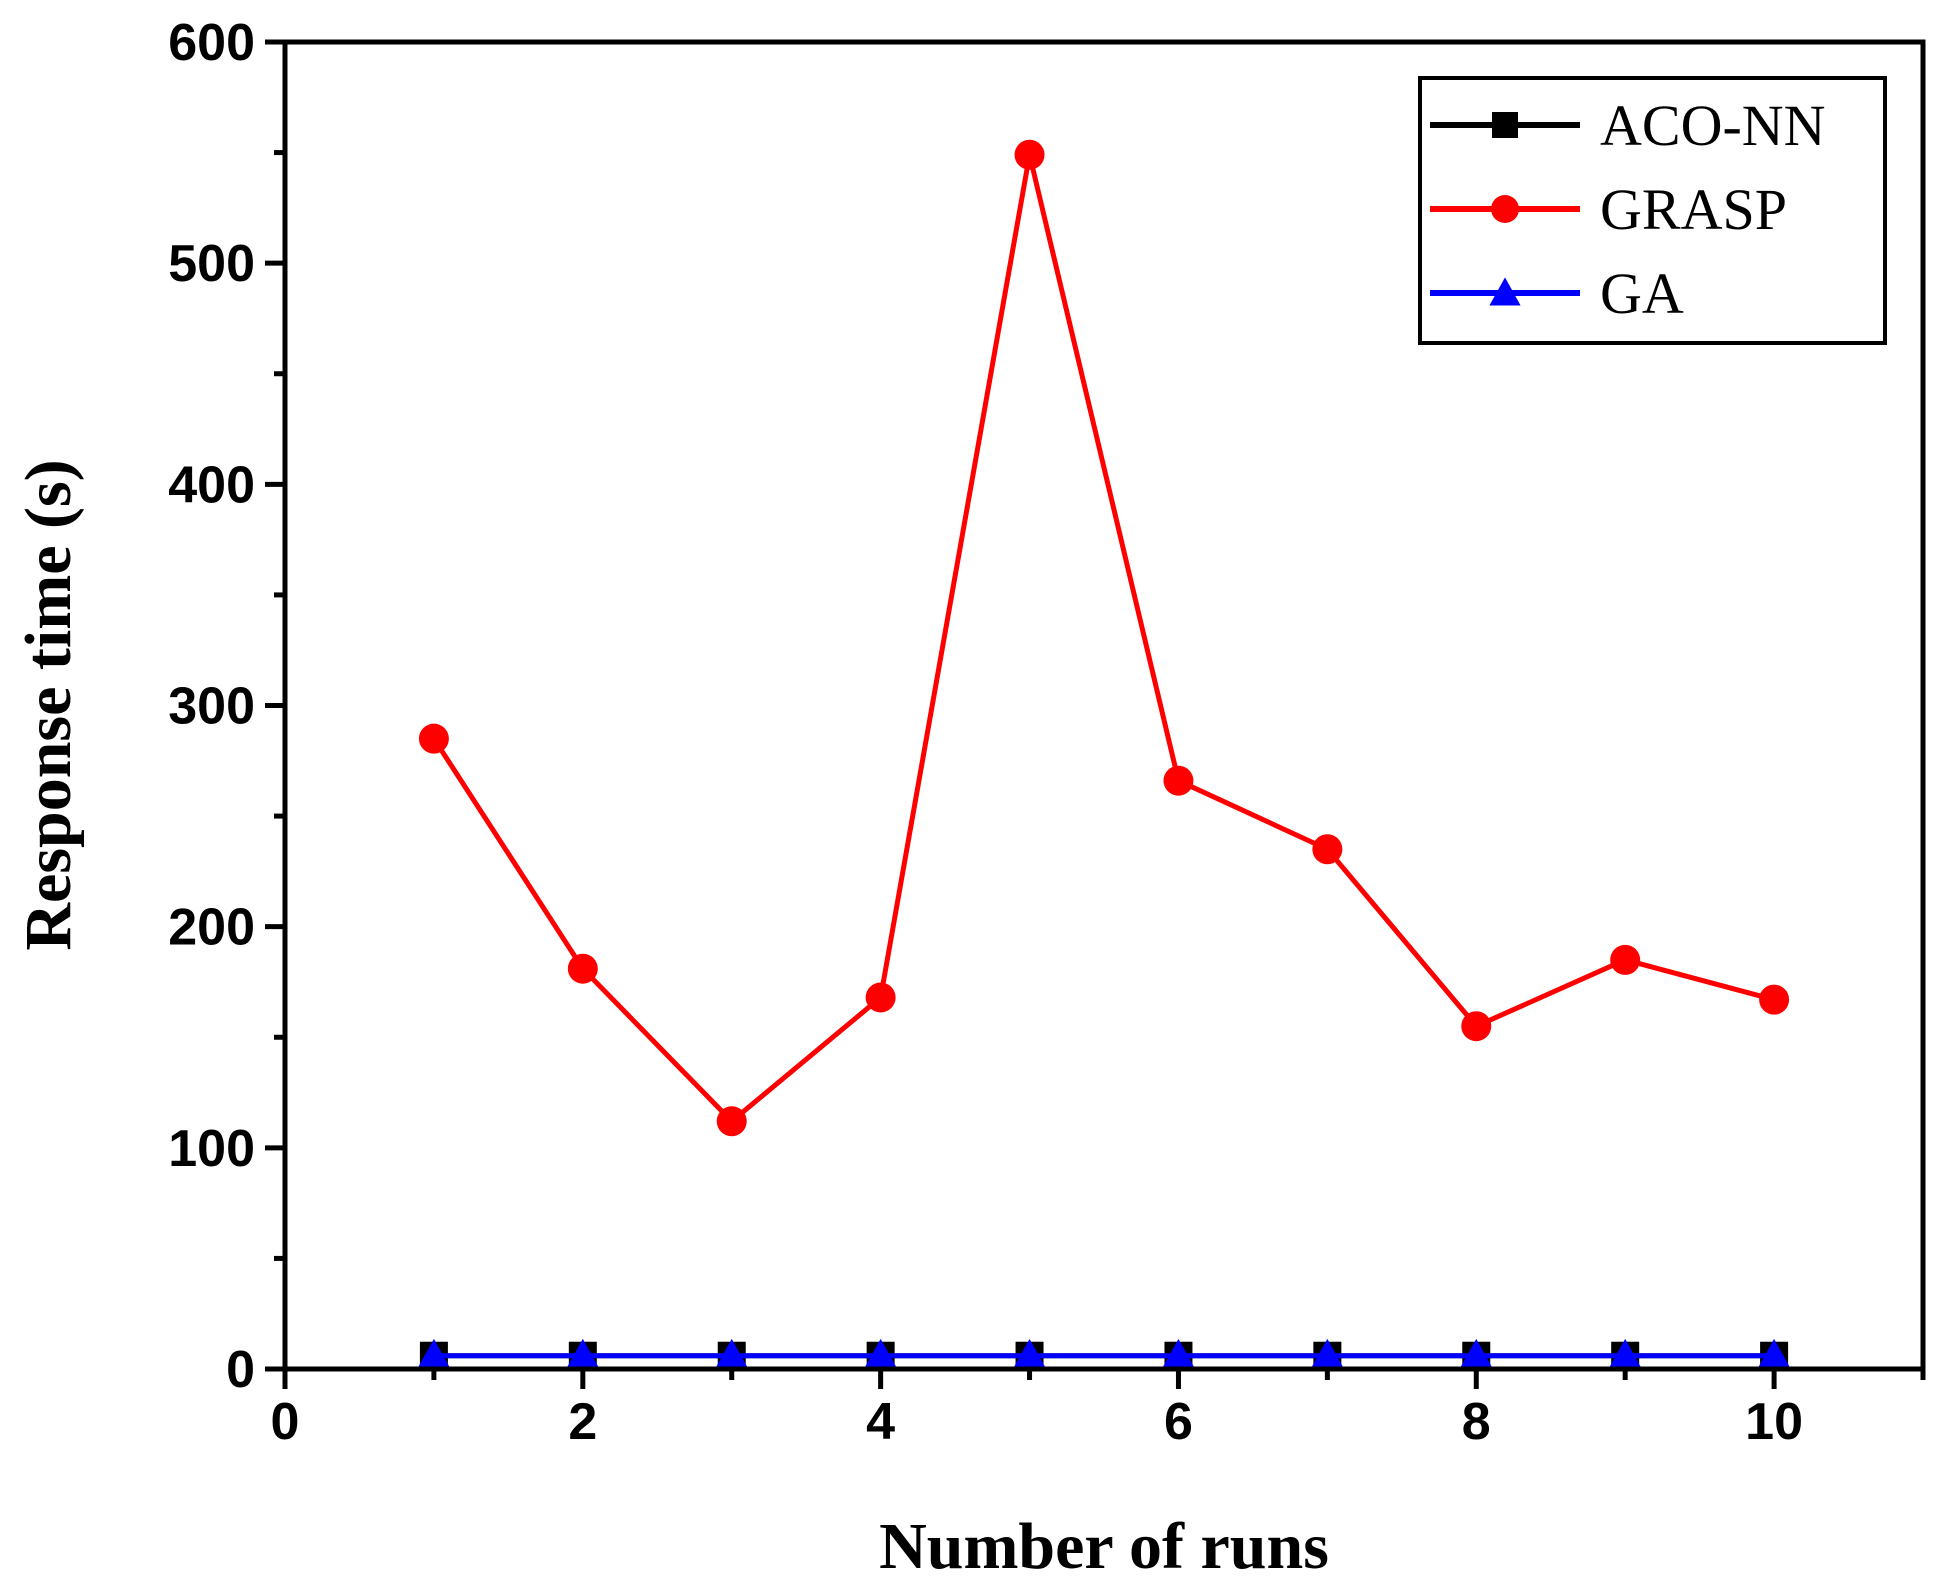 Image resolution: width=1934 pixels, height=1584 pixels. I want to click on legend-item-aco-nn: ACO-NN, so click(1628, 125).